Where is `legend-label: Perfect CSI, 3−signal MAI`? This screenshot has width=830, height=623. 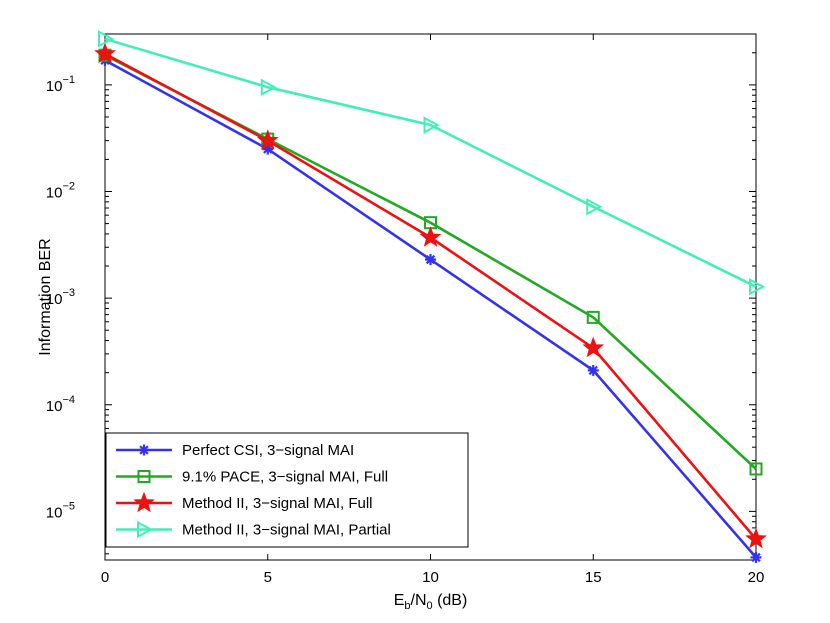 legend-label: Perfect CSI, 3−signal MAI is located at coordinates (268, 450).